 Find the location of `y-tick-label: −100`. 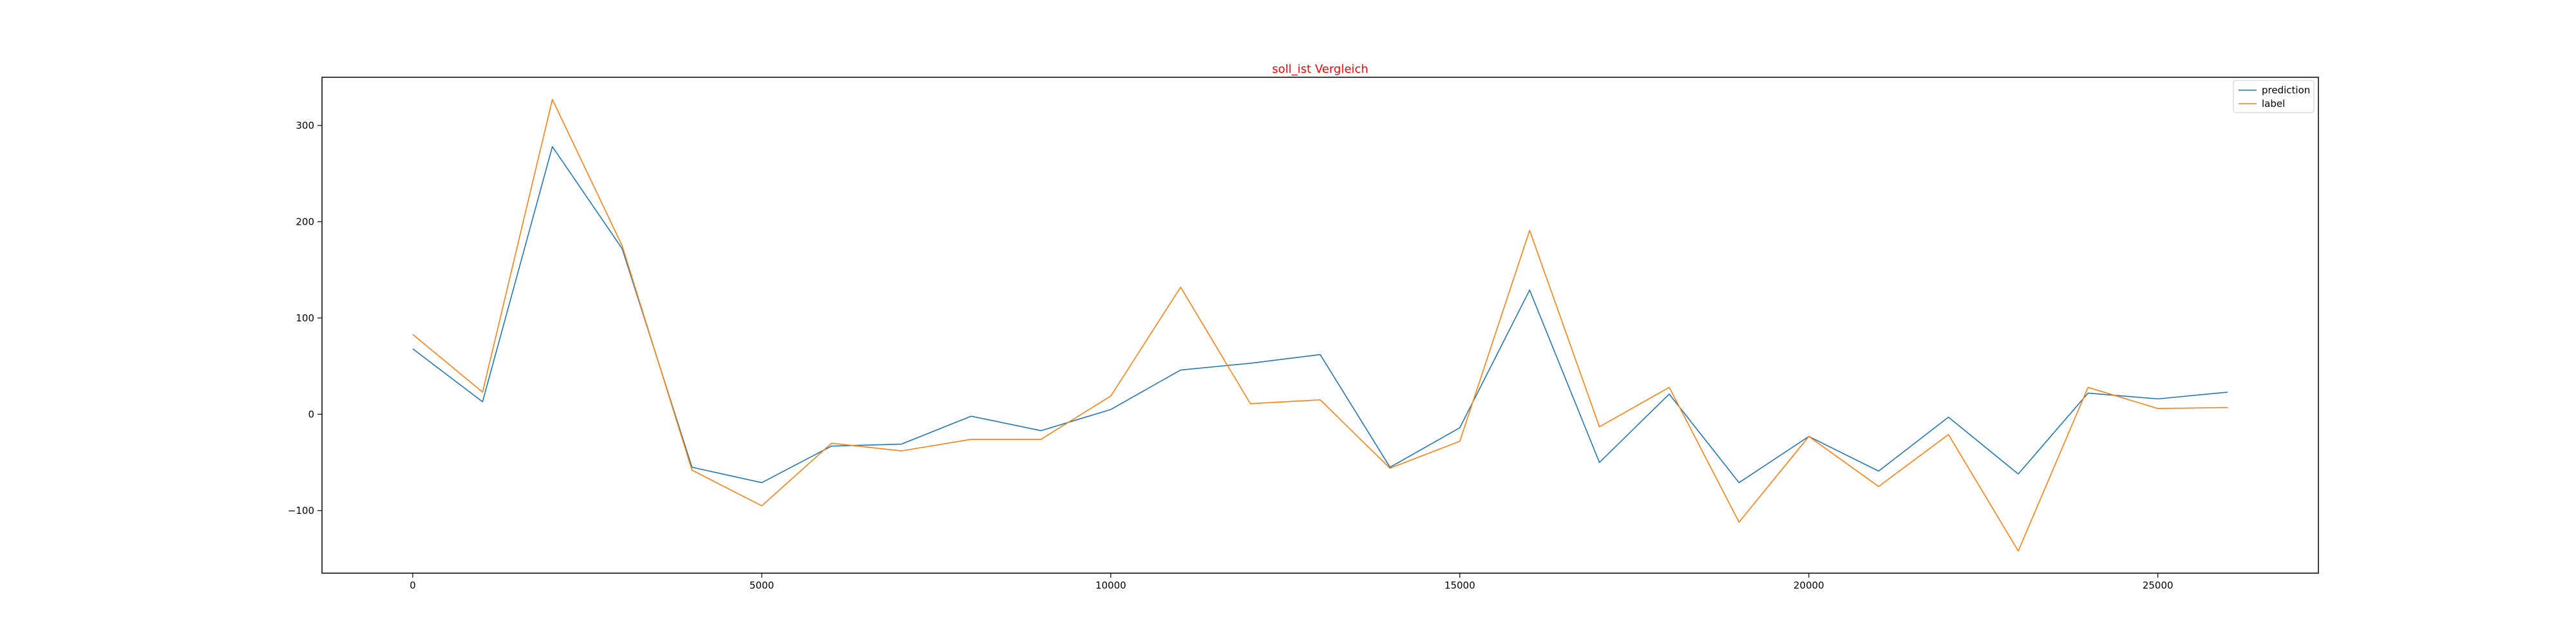

y-tick-label: −100 is located at coordinates (301, 511).